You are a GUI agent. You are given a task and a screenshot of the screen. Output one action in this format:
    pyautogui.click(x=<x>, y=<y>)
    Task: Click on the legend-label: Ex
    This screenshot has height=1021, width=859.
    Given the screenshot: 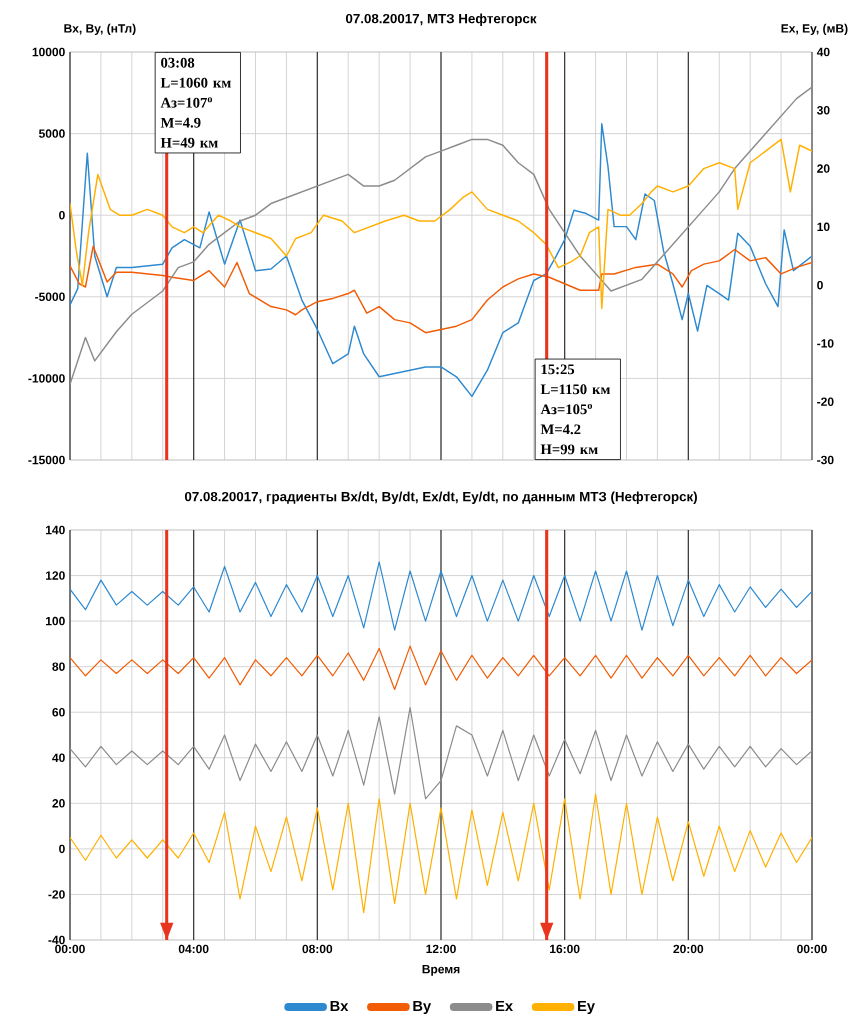 What is the action you would take?
    pyautogui.click(x=504, y=1006)
    